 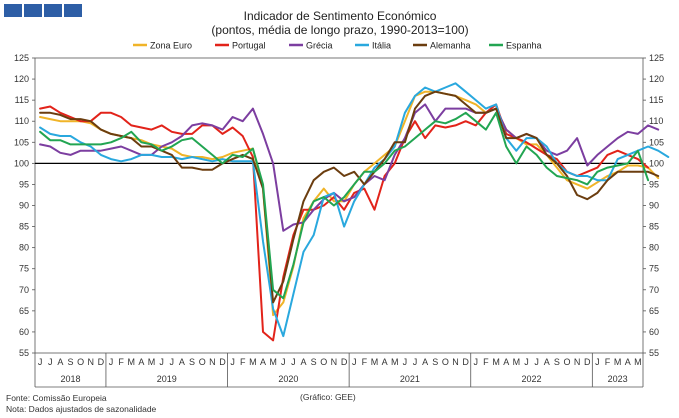 I want to click on chart-credit: (Gráfico: GEE), so click(x=328, y=397).